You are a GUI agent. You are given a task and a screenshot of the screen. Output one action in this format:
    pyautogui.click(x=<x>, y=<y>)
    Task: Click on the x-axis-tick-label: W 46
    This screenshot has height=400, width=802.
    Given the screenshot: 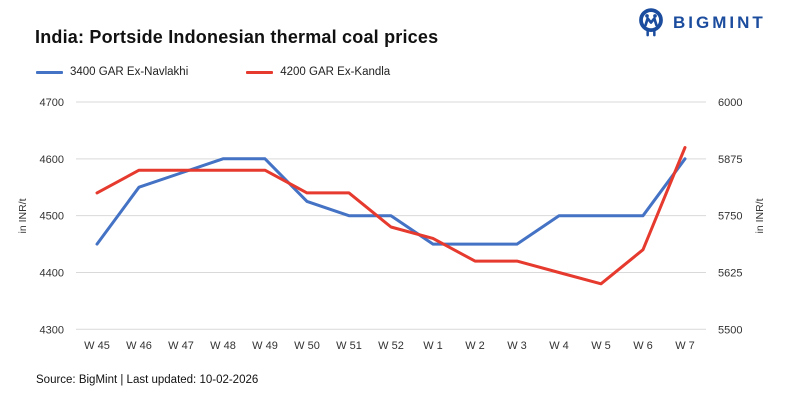 What is the action you would take?
    pyautogui.click(x=139, y=346)
    